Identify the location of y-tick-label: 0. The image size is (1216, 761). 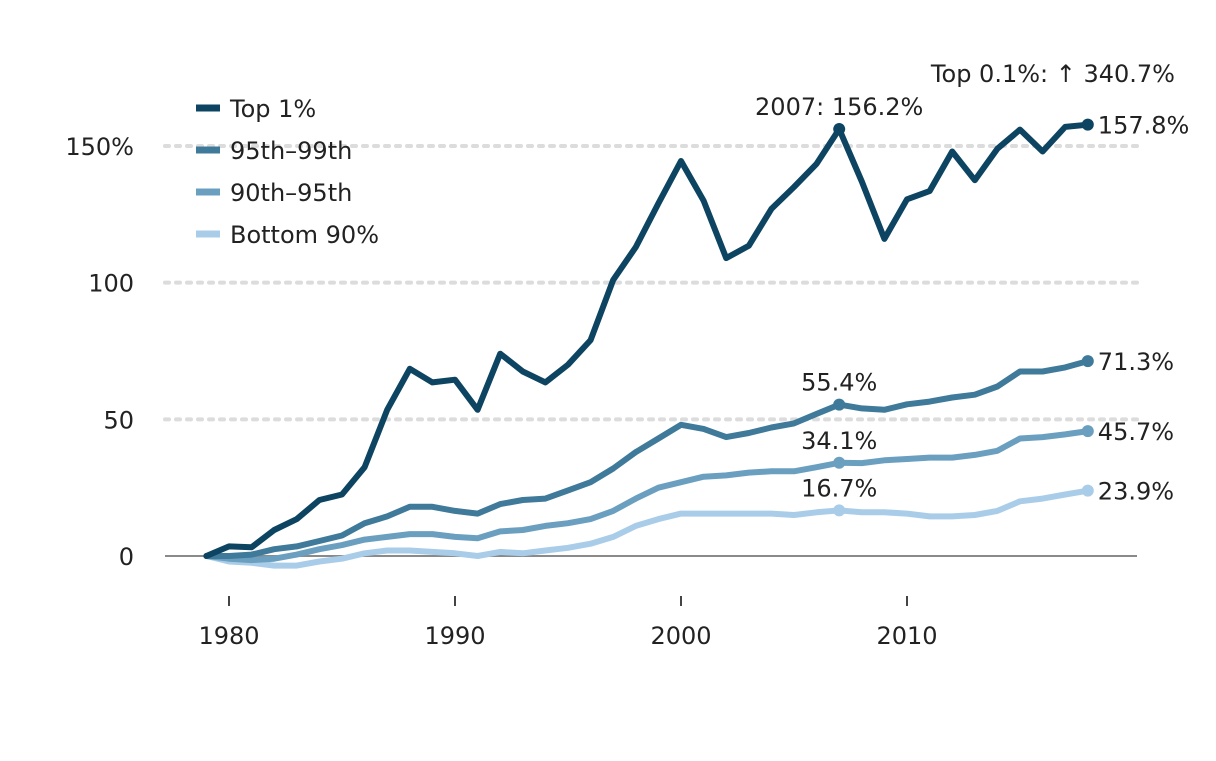
(126, 557).